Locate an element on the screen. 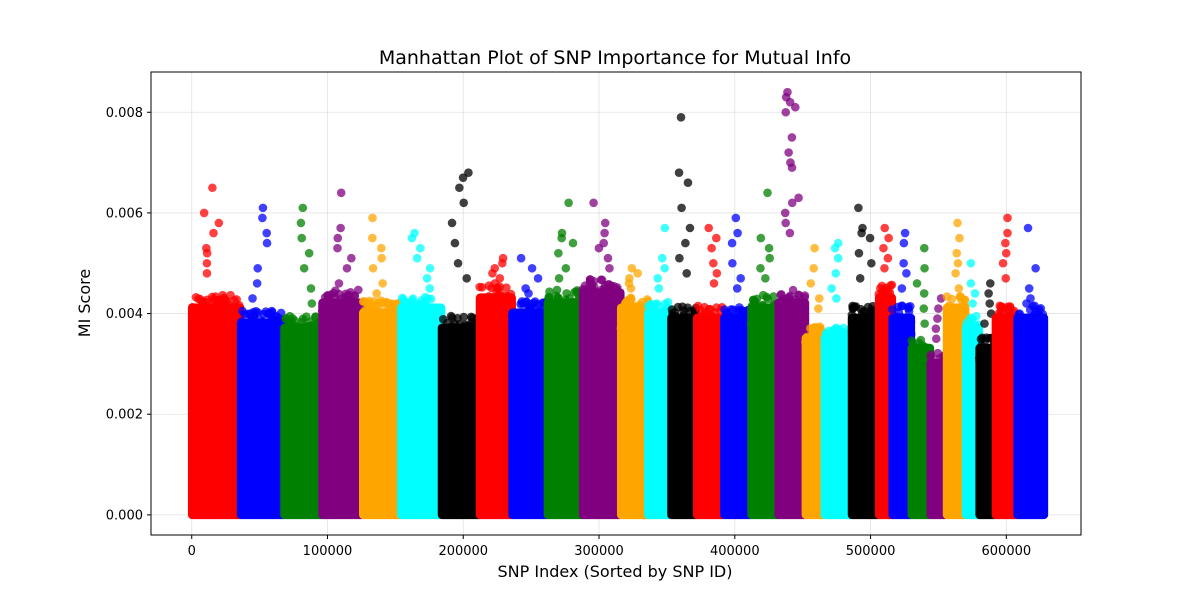  x-tick-label: 600000 is located at coordinates (1007, 551).